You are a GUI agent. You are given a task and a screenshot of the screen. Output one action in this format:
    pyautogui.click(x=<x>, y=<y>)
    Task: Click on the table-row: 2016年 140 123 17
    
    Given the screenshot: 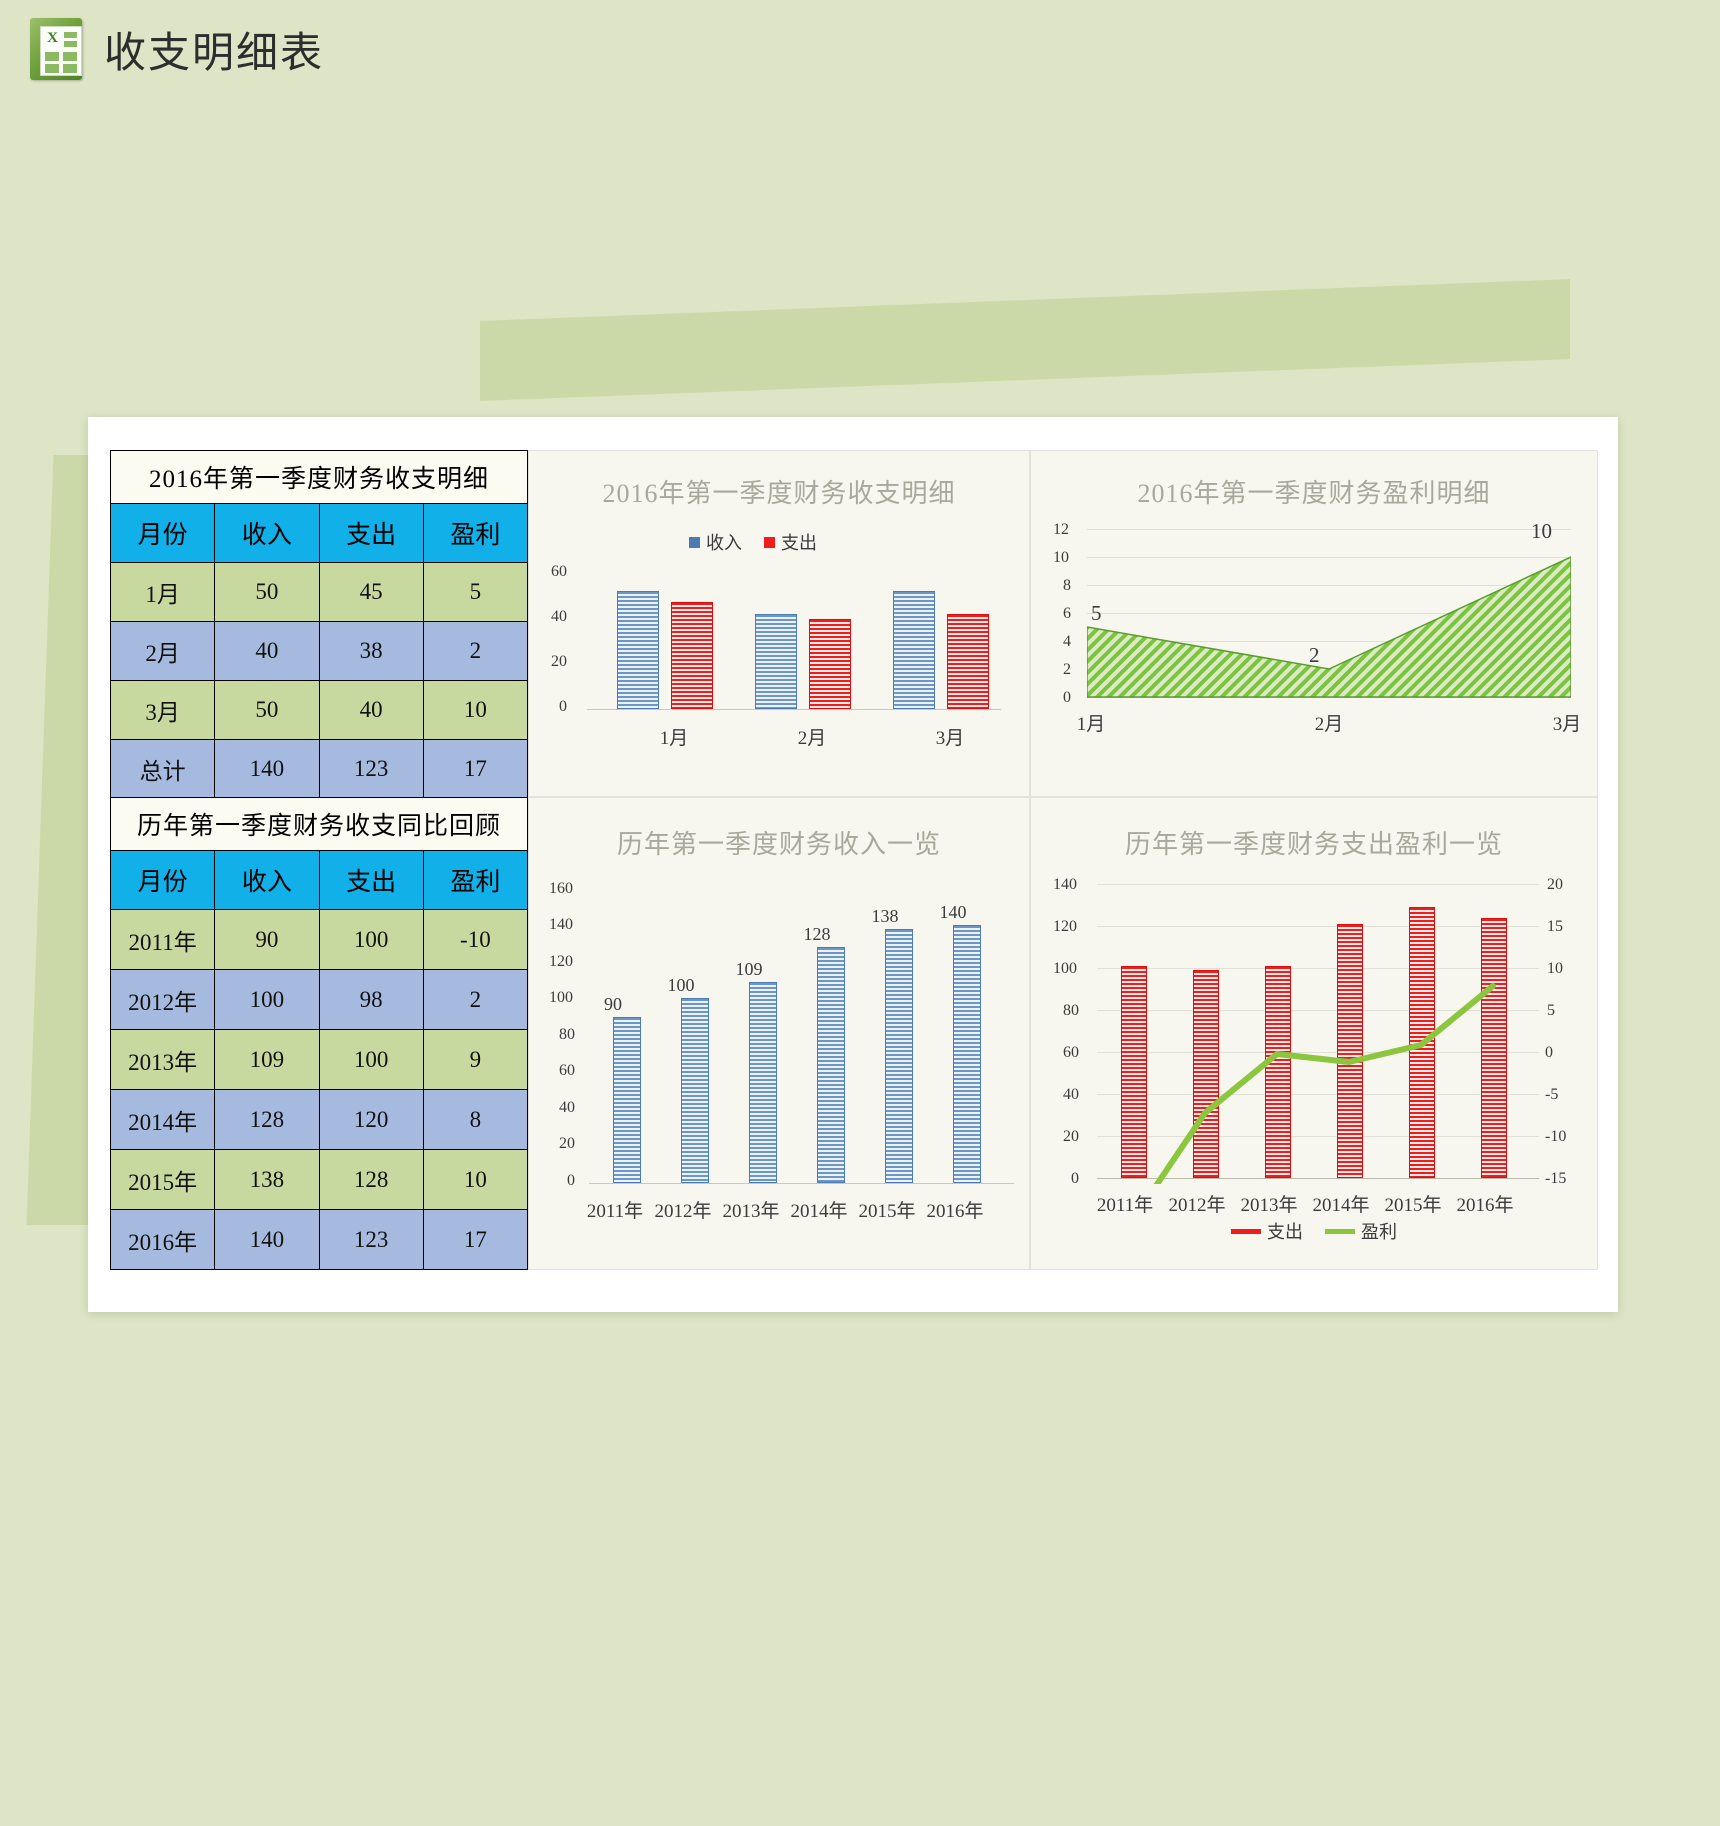 What is the action you would take?
    pyautogui.click(x=319, y=1239)
    